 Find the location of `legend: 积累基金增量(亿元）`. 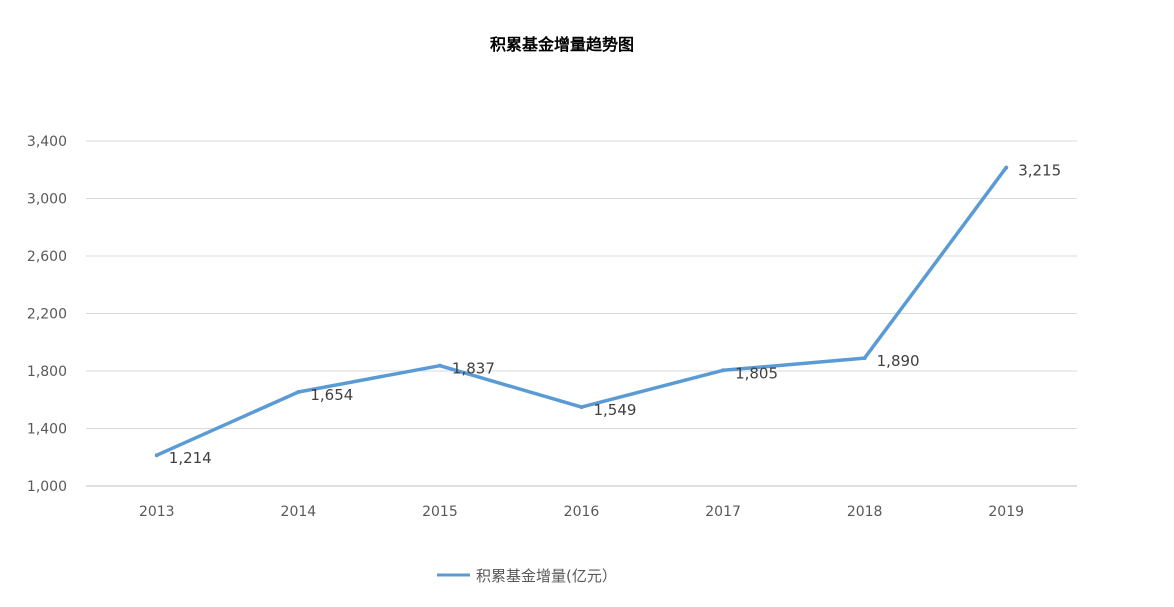

legend: 积累基金增量(亿元） is located at coordinates (527, 576).